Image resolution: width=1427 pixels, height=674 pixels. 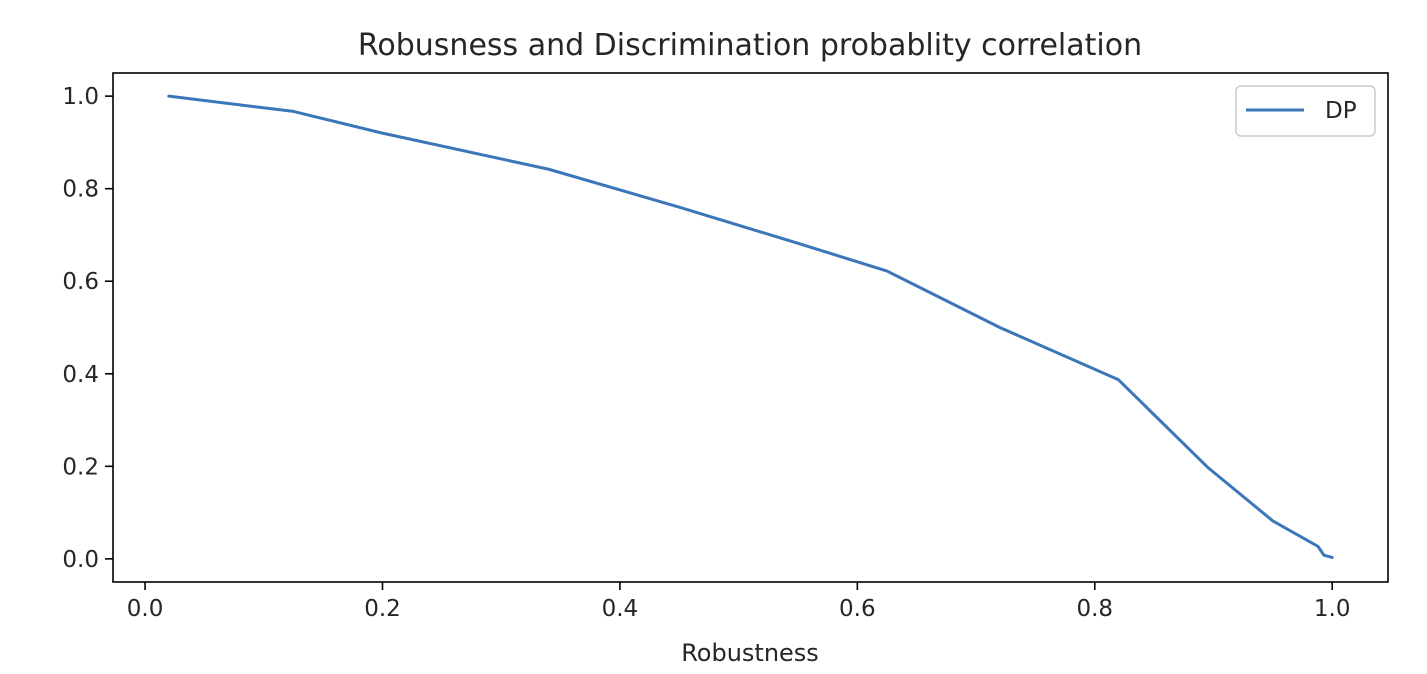 I want to click on x-tick-label: 1.0, so click(x=1332, y=609).